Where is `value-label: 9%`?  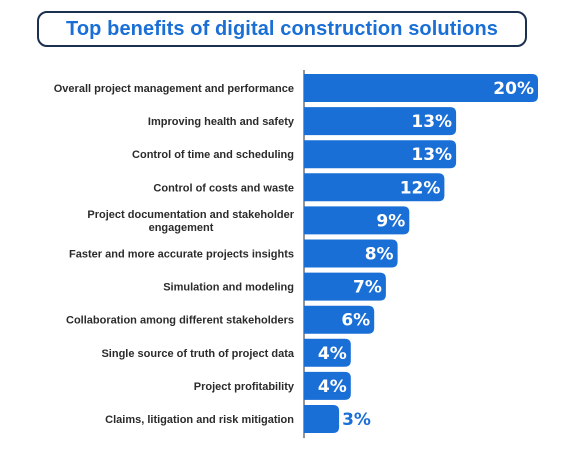
value-label: 9% is located at coordinates (390, 221).